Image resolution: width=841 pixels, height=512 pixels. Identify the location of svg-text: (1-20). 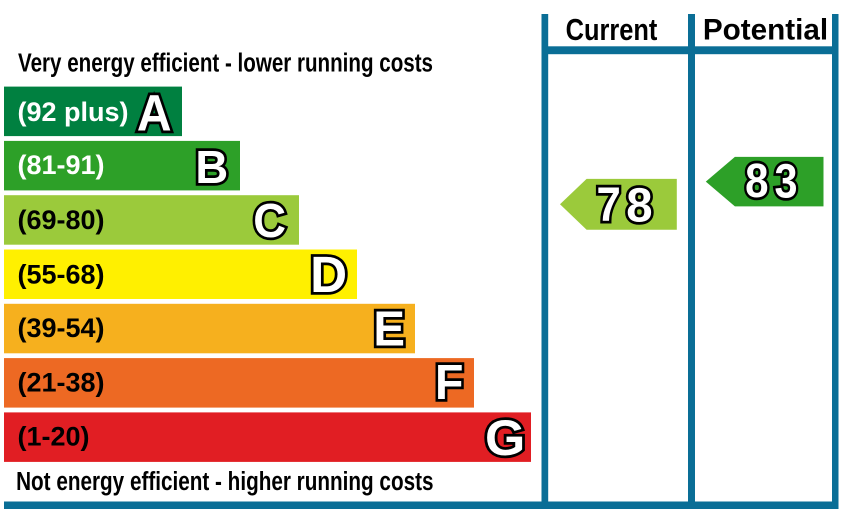
(54, 437).